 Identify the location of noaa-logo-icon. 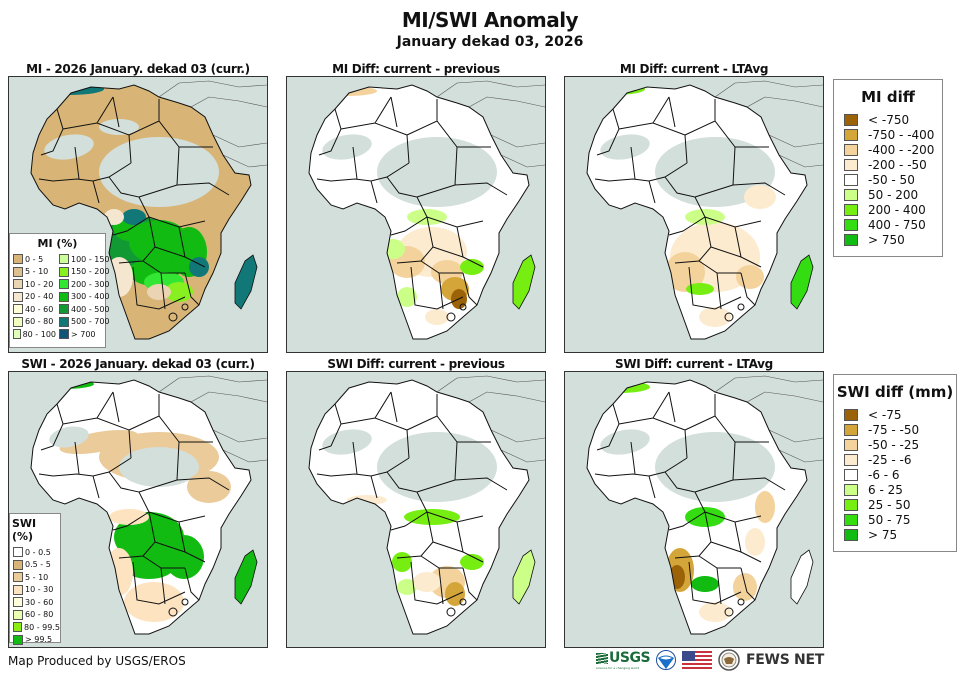
(666, 660).